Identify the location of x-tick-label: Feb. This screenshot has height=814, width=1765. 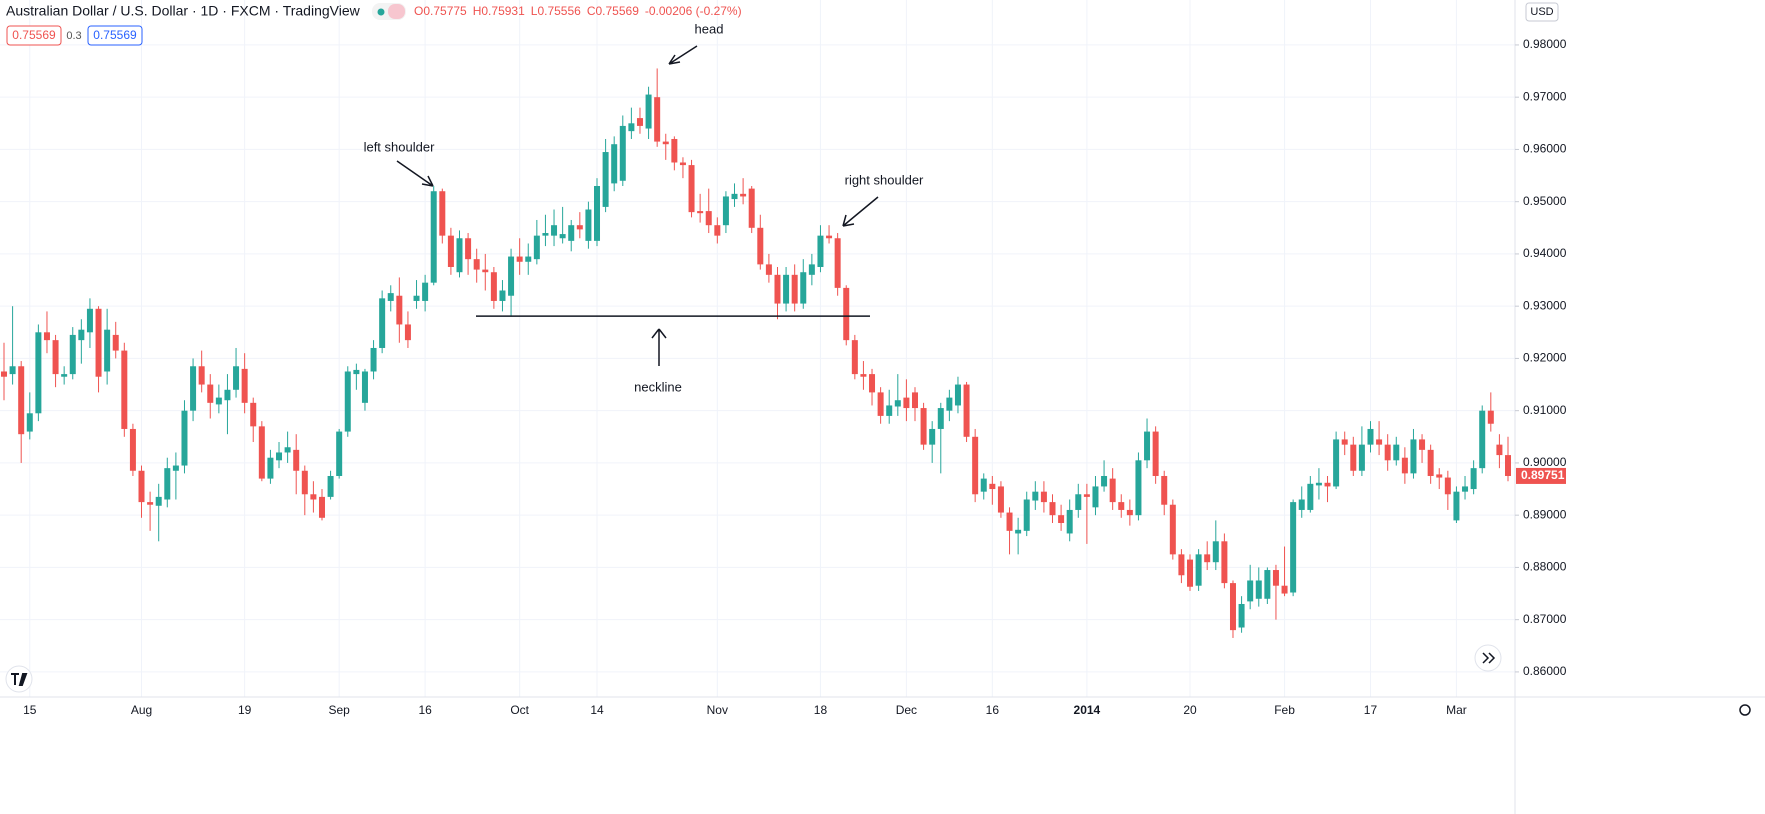
(1284, 710).